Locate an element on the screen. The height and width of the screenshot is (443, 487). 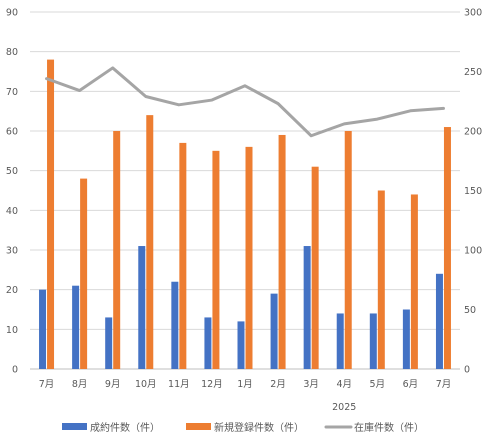
x-tick-label: 10月 is located at coordinates (146, 384).